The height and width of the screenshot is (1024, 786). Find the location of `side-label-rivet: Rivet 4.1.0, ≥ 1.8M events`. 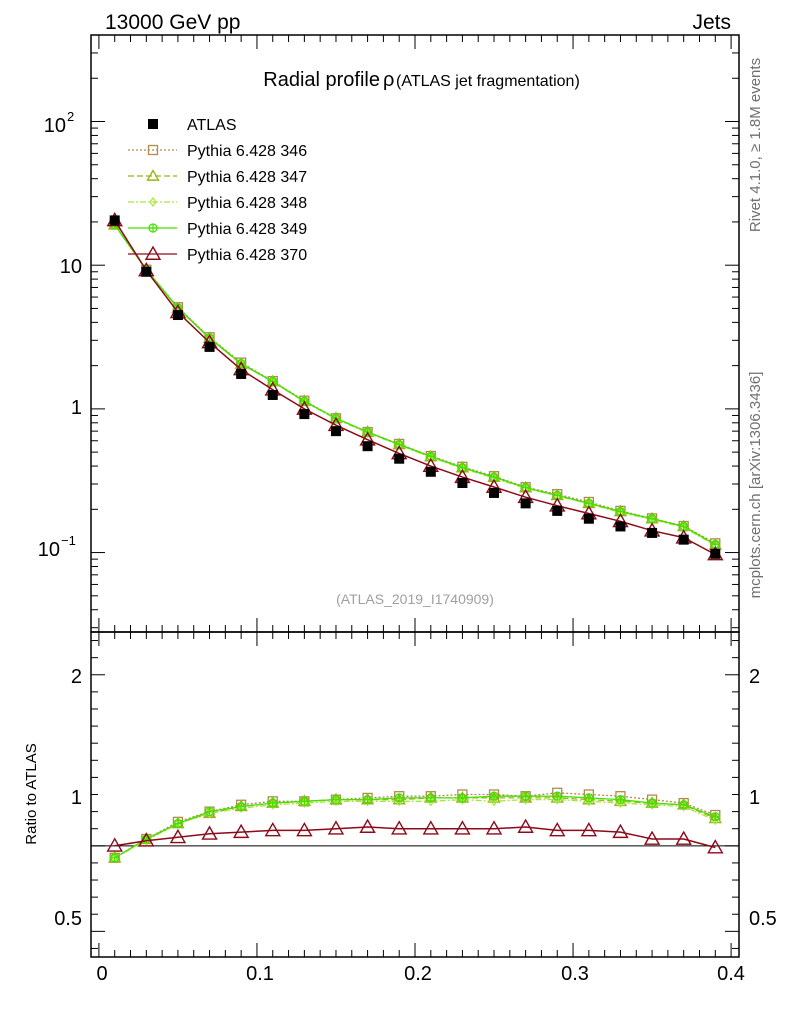

side-label-rivet: Rivet 4.1.0, ≥ 1.8M events is located at coordinates (755, 145).